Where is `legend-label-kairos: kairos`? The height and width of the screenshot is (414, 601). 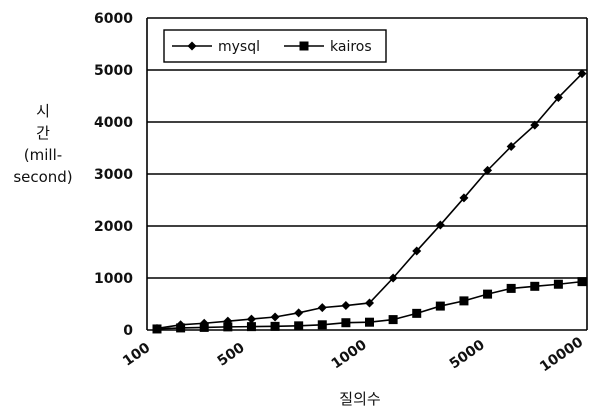 legend-label-kairos: kairos is located at coordinates (351, 47).